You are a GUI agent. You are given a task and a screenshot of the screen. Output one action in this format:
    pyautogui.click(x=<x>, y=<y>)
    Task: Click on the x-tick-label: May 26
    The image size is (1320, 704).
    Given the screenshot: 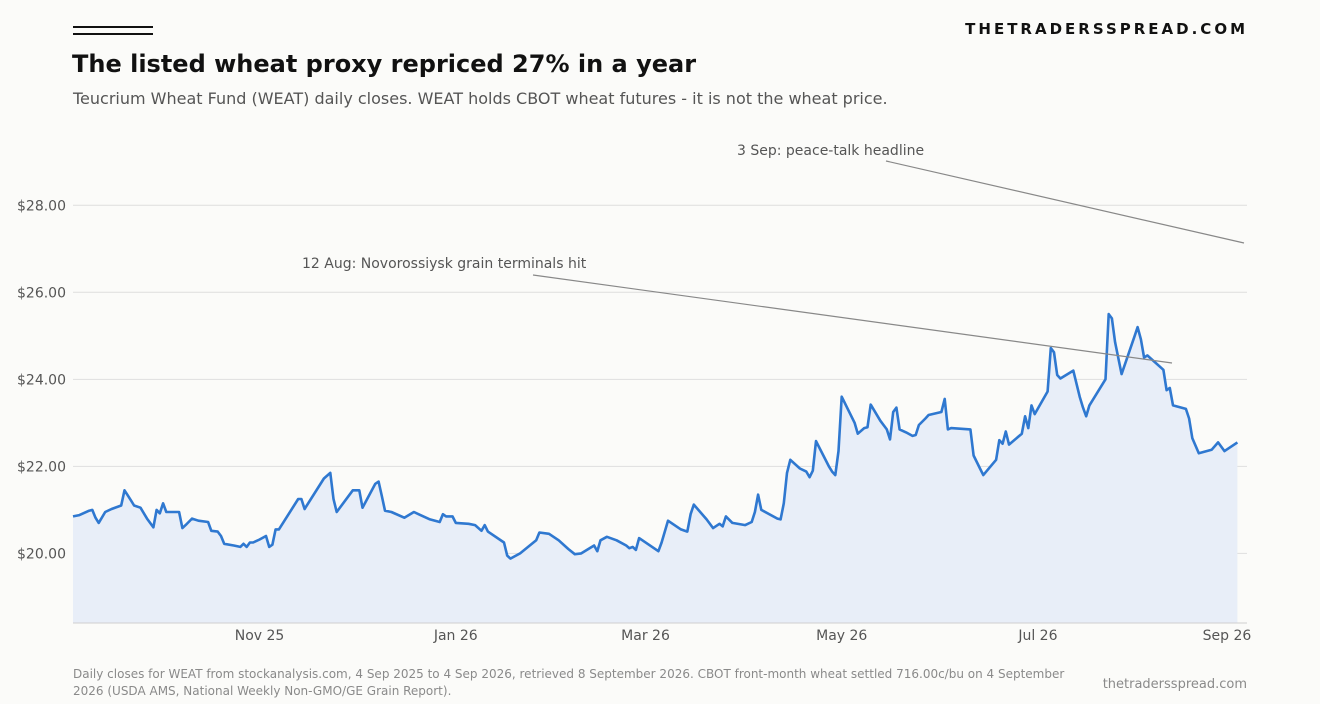 What is the action you would take?
    pyautogui.click(x=841, y=636)
    